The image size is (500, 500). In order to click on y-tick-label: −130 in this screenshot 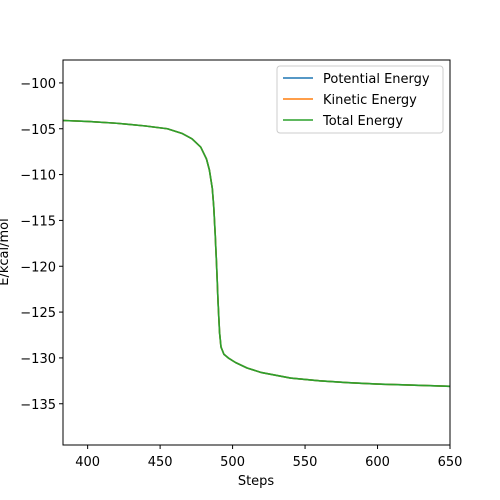, I will do `click(38, 359)`.